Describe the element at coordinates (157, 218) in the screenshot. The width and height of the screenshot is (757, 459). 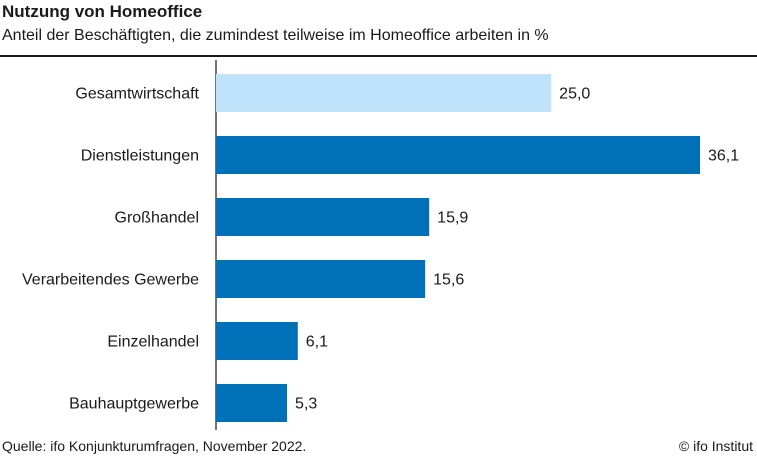
I see `category-label: Großhandel` at that location.